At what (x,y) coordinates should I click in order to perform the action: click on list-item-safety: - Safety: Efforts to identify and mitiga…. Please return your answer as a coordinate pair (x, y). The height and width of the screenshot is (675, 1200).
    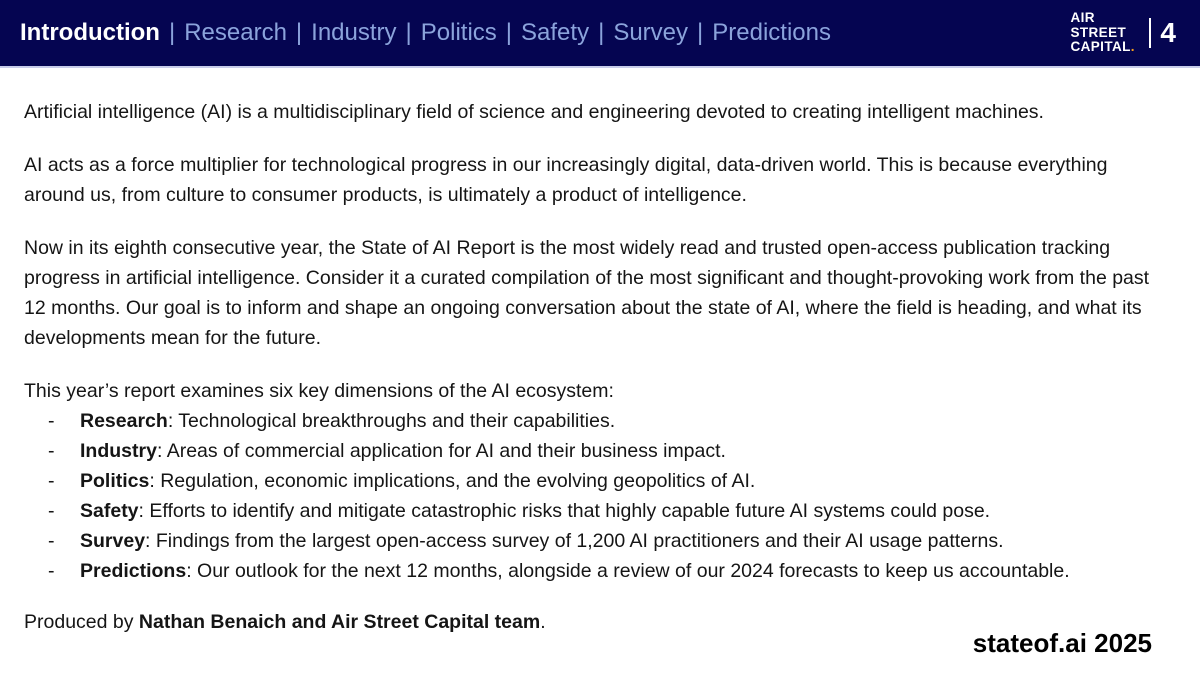
    Looking at the image, I should click on (588, 511).